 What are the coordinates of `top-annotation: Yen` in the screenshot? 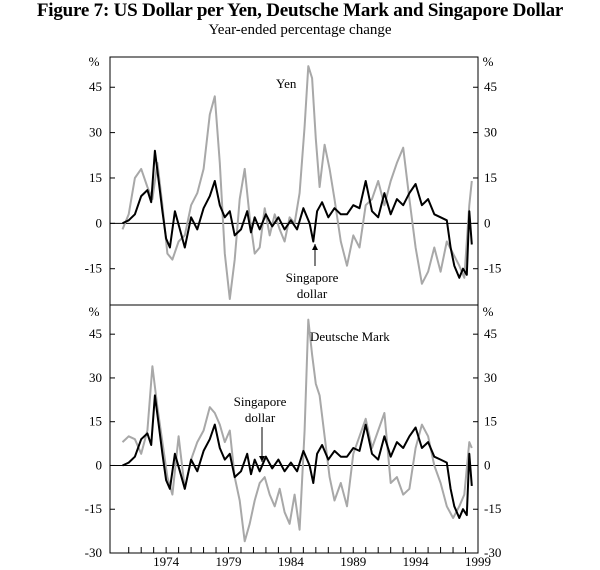 It's located at (286, 83).